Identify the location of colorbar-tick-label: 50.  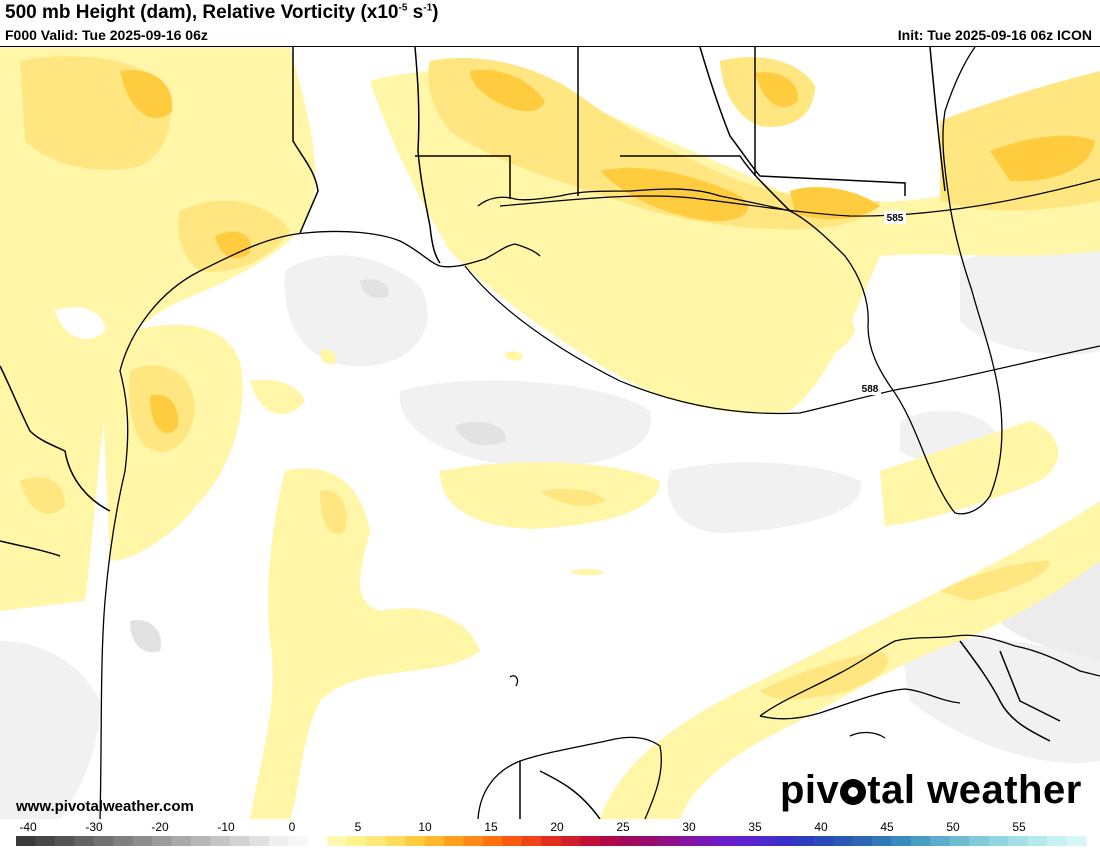
(953, 827).